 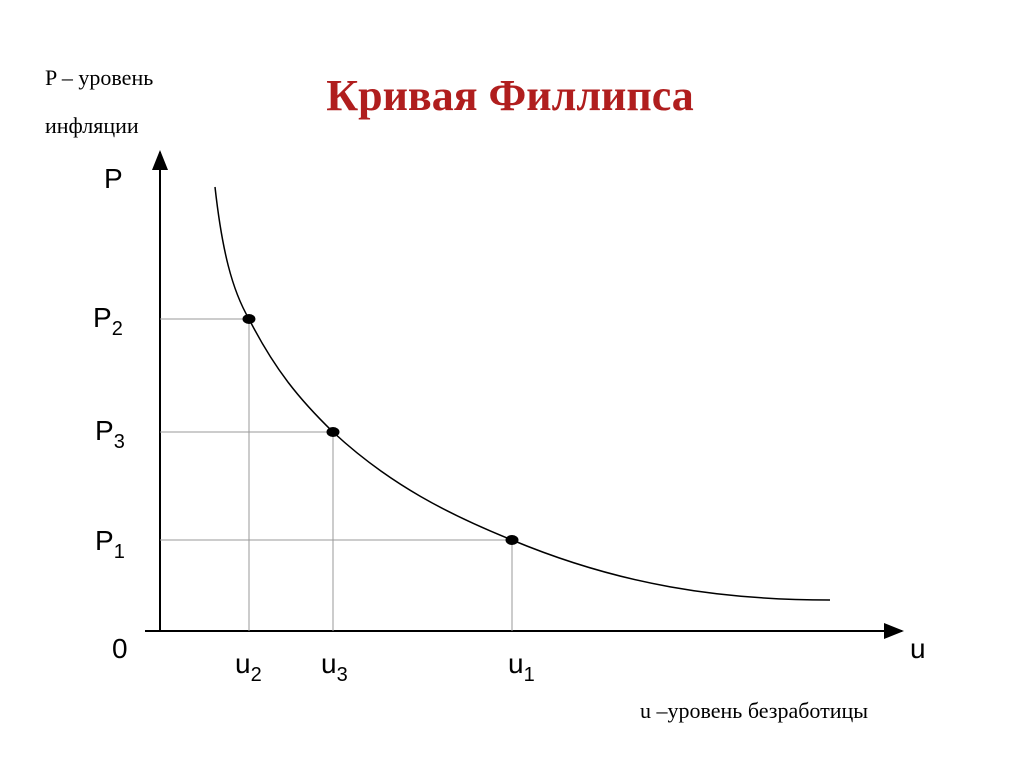 I want to click on y-letter: P, so click(x=113, y=178).